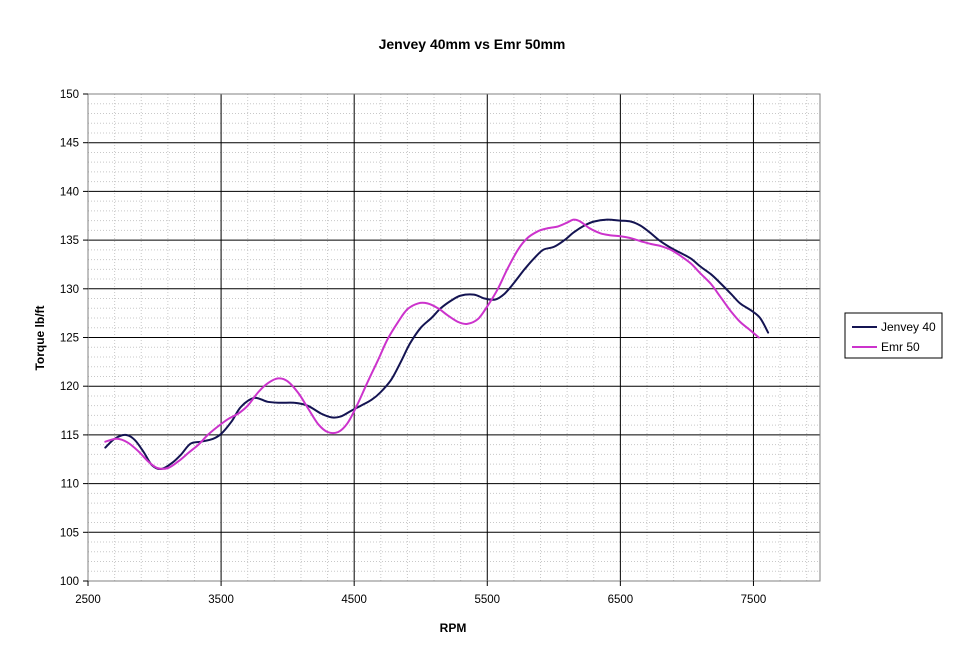  What do you see at coordinates (354, 600) in the screenshot?
I see `x-tick-label: 4500` at bounding box center [354, 600].